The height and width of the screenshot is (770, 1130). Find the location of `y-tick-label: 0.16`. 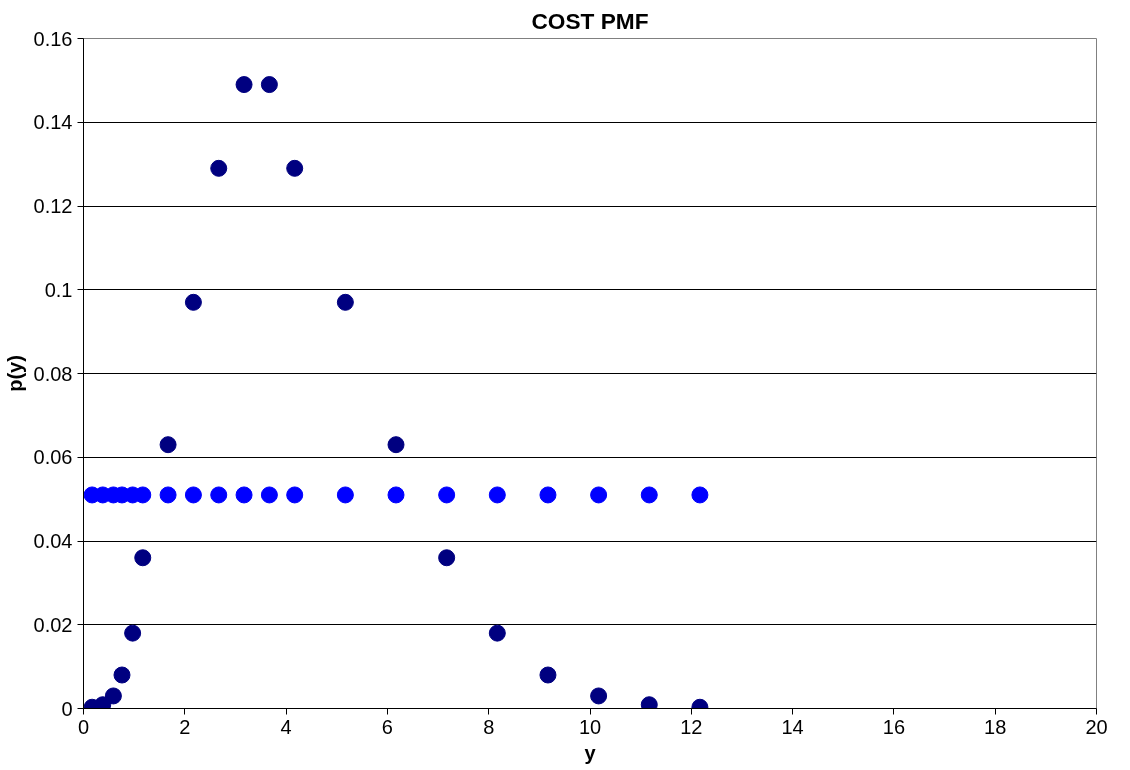

y-tick-label: 0.16 is located at coordinates (53, 38).